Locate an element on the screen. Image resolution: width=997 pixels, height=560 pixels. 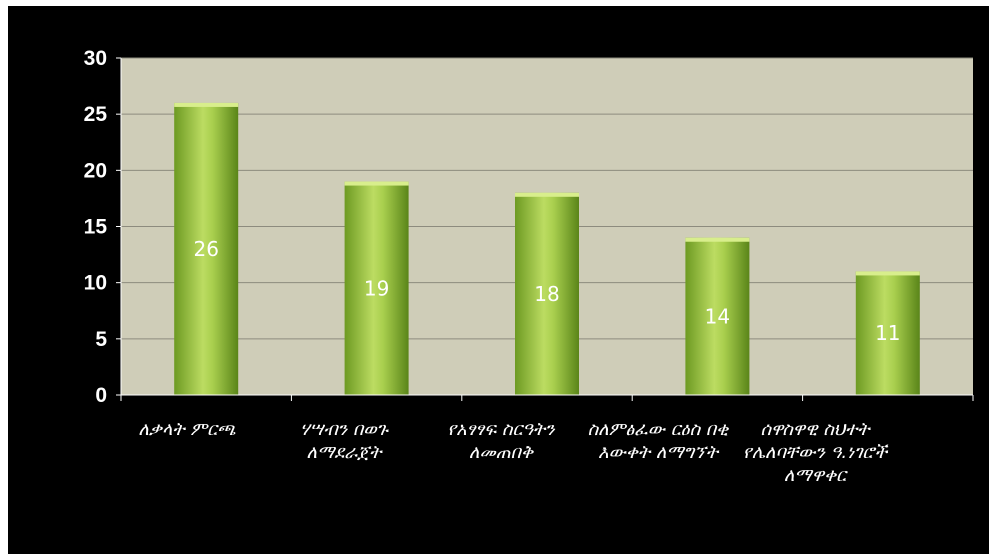
data-label: 14 is located at coordinates (717, 316).